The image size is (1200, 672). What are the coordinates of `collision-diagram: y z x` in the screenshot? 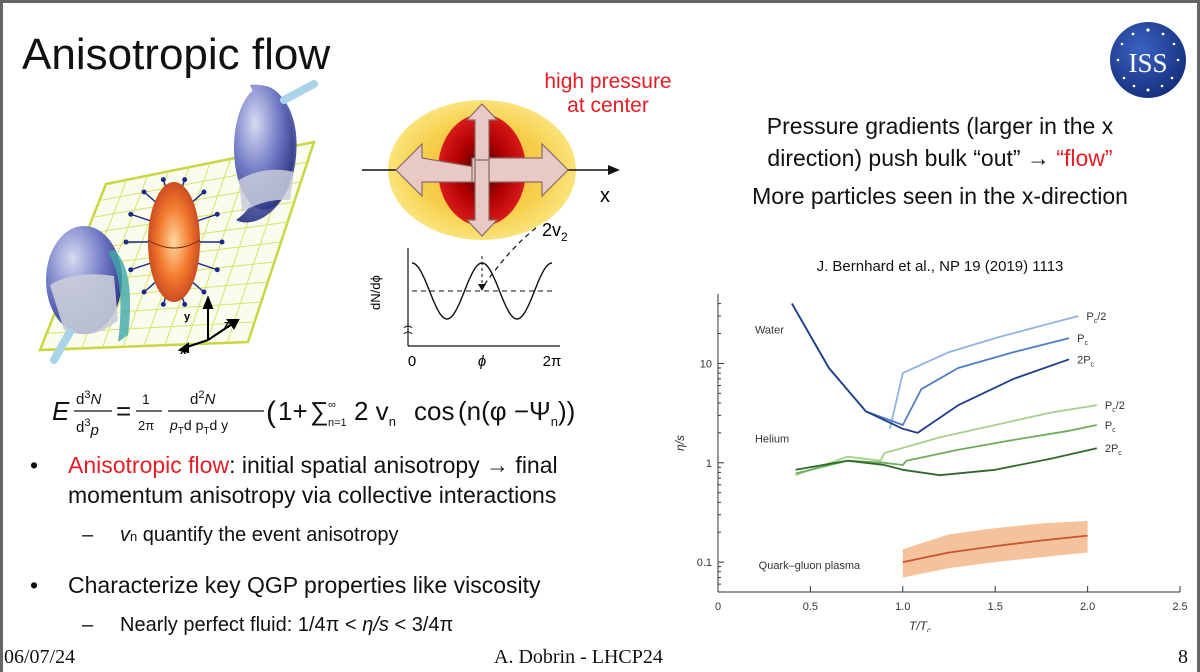 It's located at (178, 222).